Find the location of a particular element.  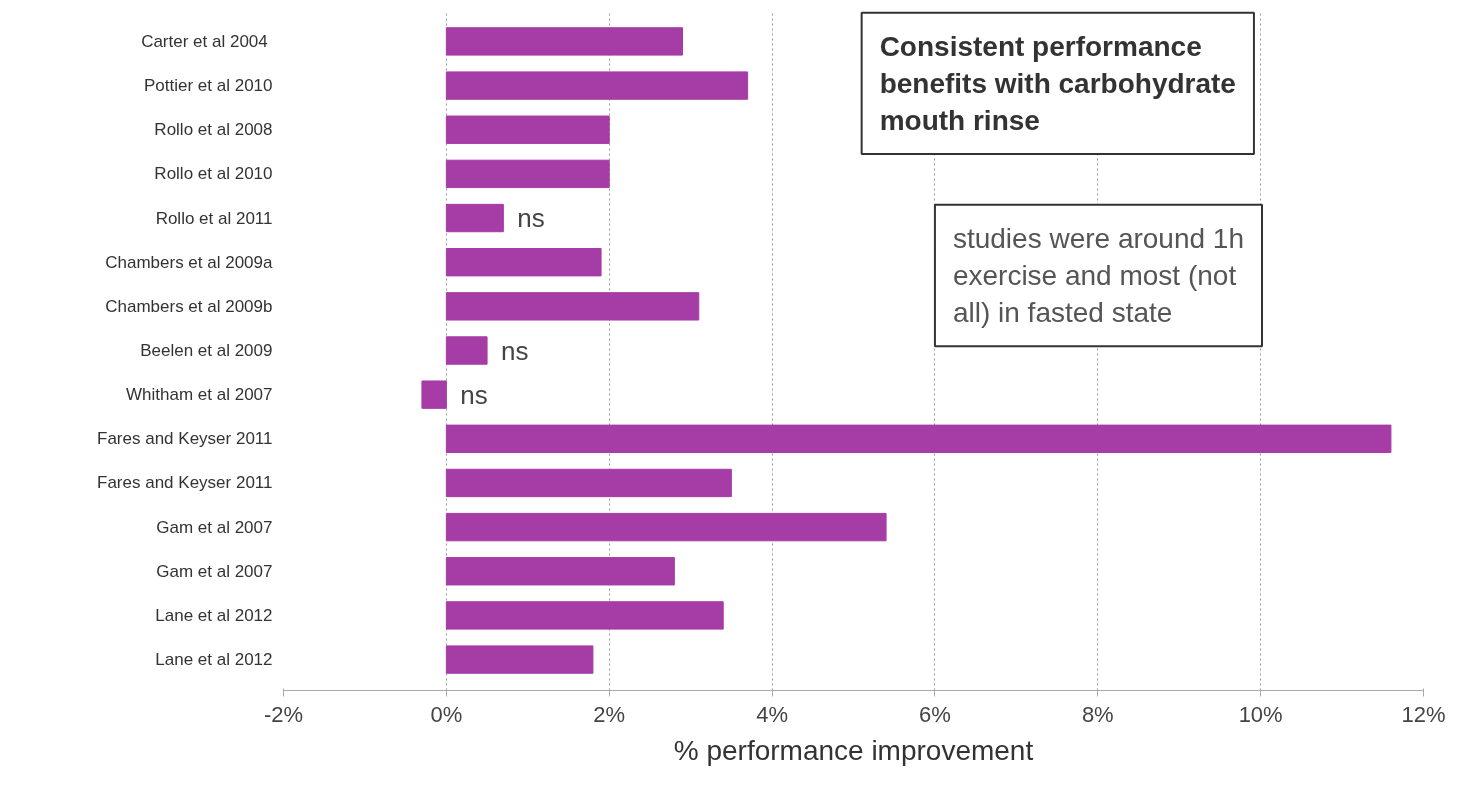

y-tick-label: Rollo et al 2010 is located at coordinates (213, 174).